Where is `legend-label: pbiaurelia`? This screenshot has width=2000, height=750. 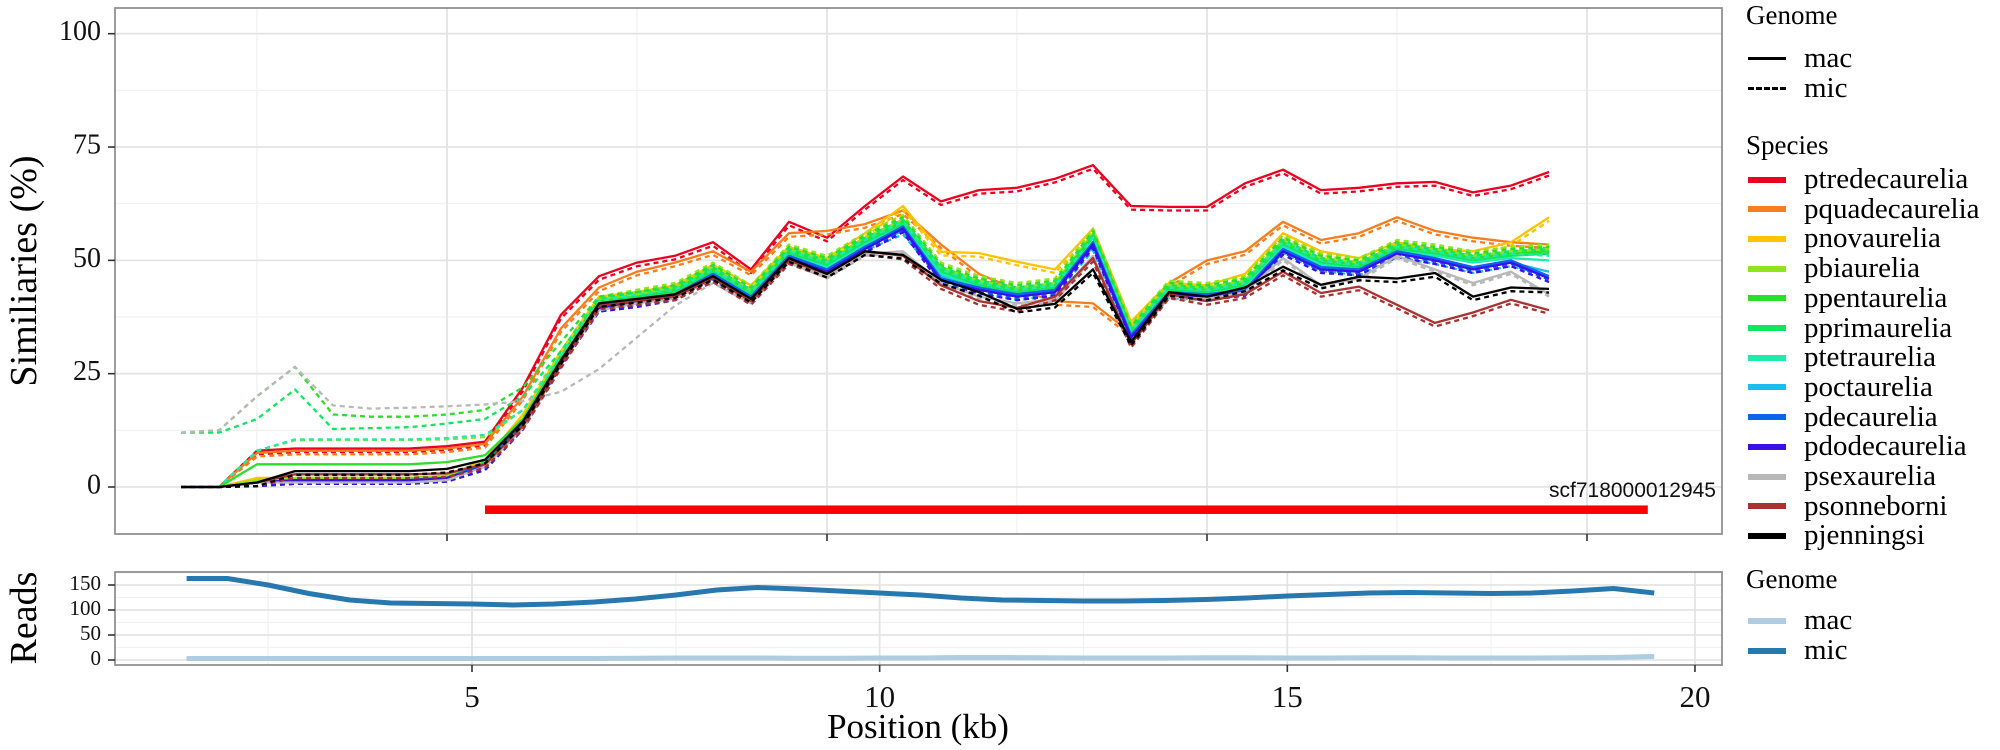 legend-label: pbiaurelia is located at coordinates (1862, 268).